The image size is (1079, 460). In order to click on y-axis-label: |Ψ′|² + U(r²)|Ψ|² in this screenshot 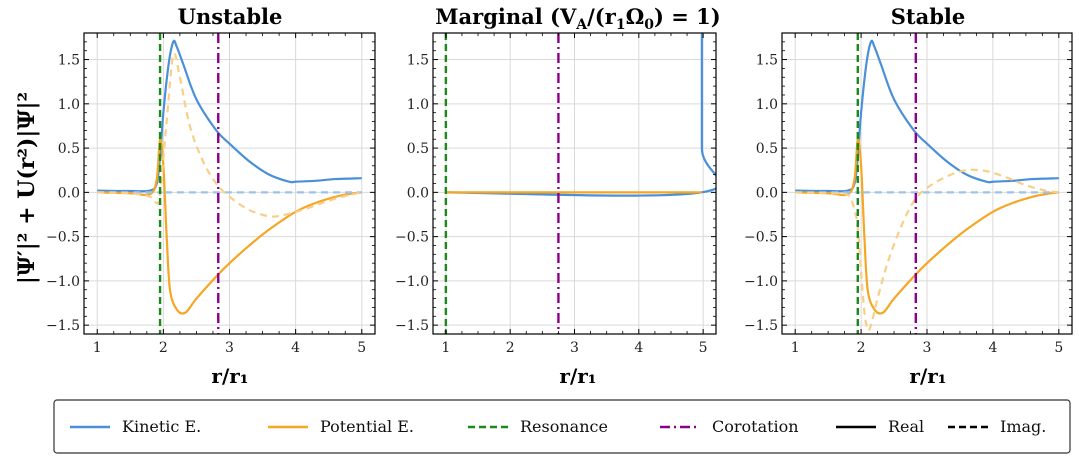, I will do `click(27, 188)`.